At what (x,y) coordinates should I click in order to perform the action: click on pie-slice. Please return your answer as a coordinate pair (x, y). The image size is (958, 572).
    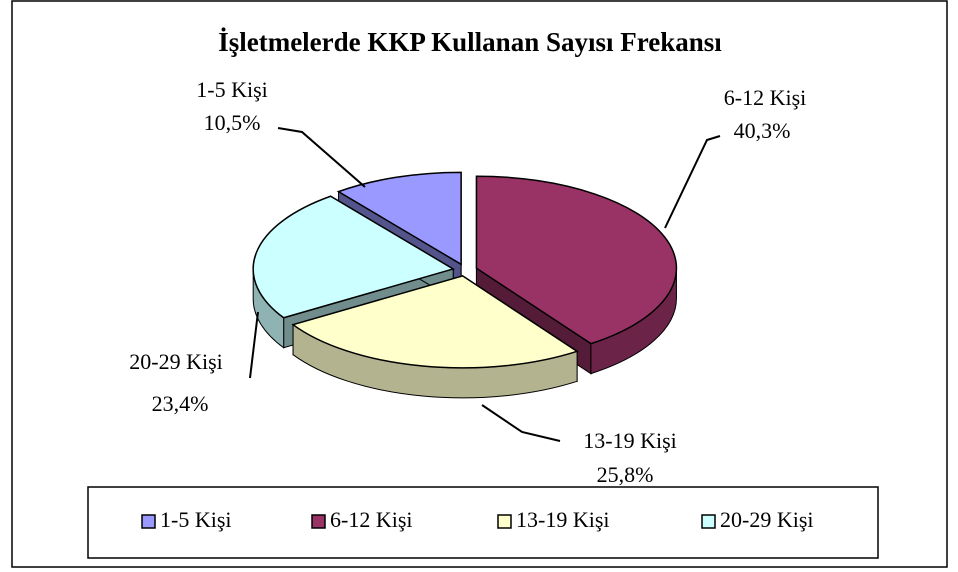
    Looking at the image, I should click on (435, 336).